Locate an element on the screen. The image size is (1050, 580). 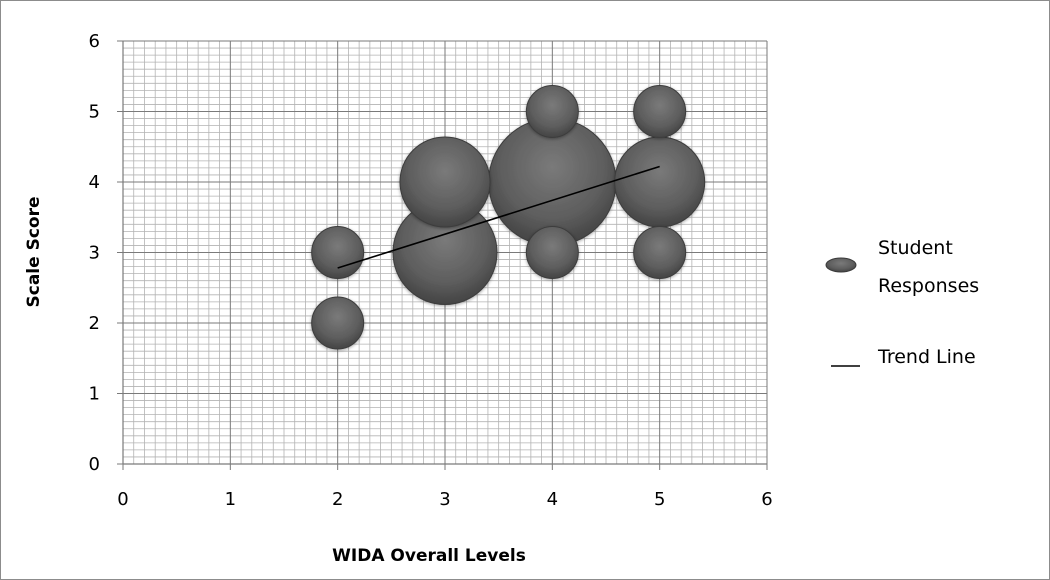
legend-student-responses-line2: Responses is located at coordinates (928, 286).